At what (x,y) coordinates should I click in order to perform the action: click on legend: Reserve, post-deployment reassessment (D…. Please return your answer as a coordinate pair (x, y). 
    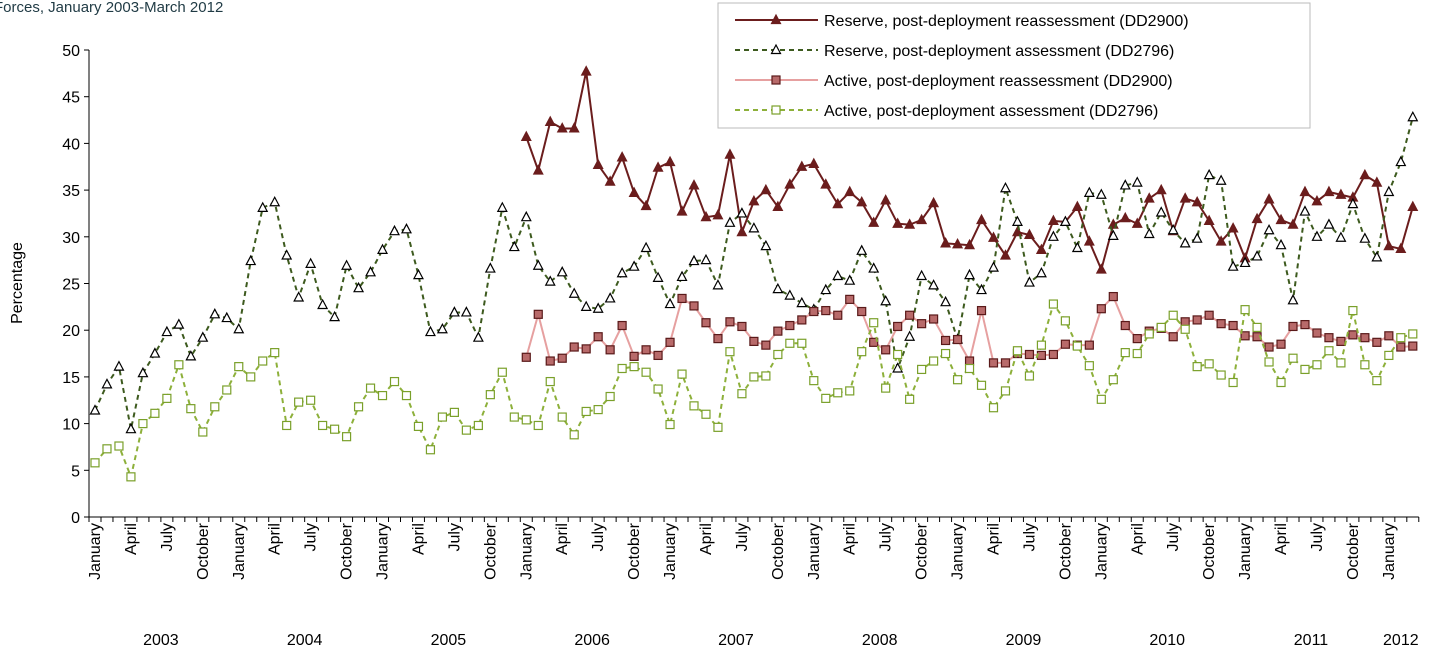
    Looking at the image, I should click on (1014, 65).